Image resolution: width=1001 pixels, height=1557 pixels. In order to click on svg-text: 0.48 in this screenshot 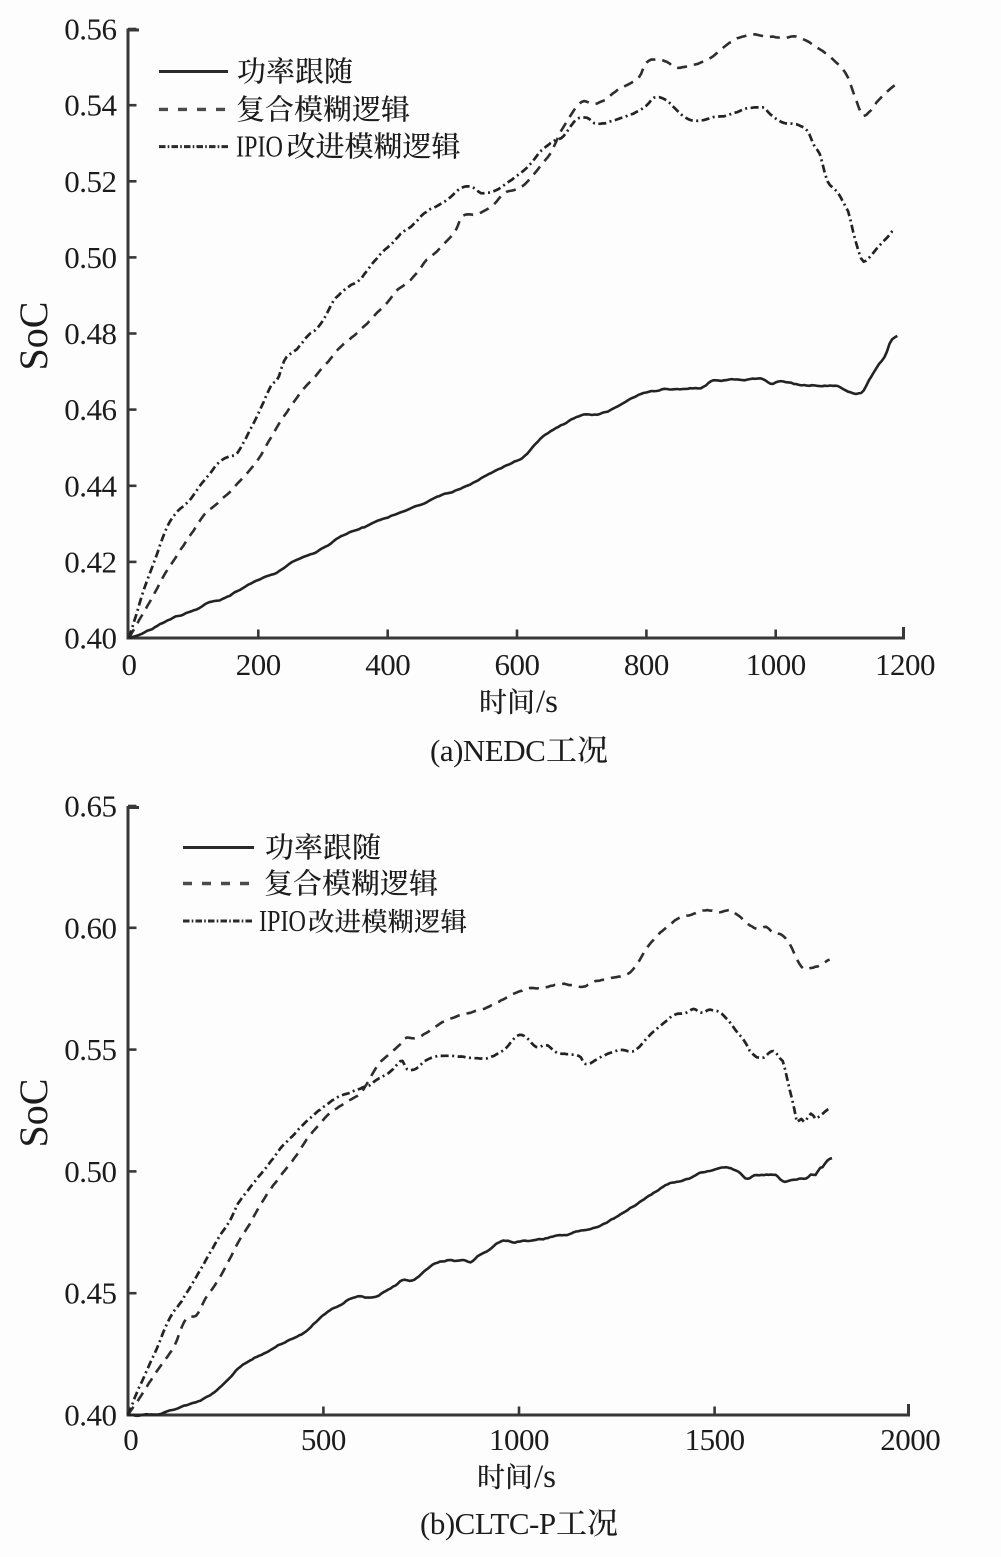, I will do `click(90, 333)`.